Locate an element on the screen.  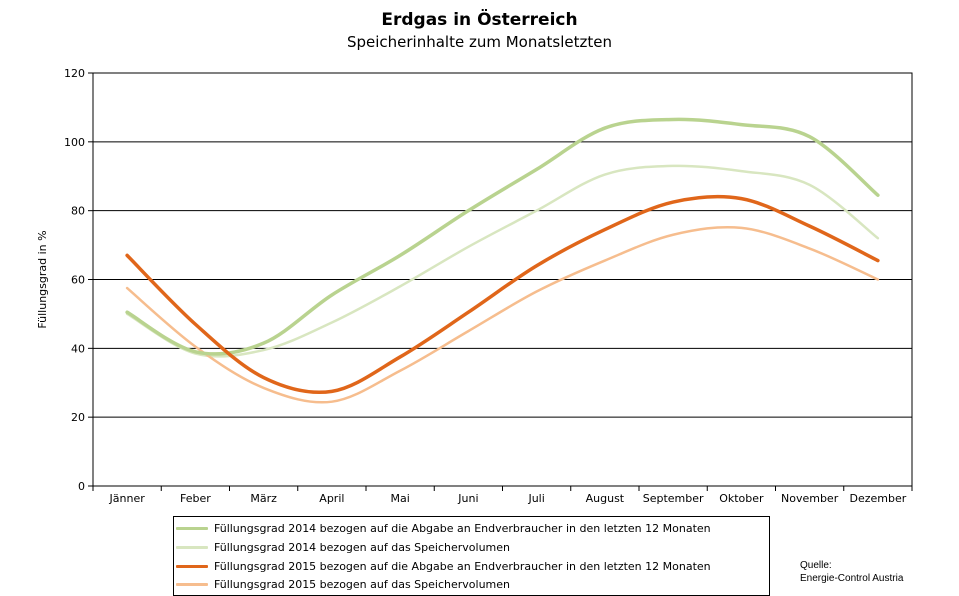
y-axis: 0 20 40 60 80 100 120 is located at coordinates (78, 280).